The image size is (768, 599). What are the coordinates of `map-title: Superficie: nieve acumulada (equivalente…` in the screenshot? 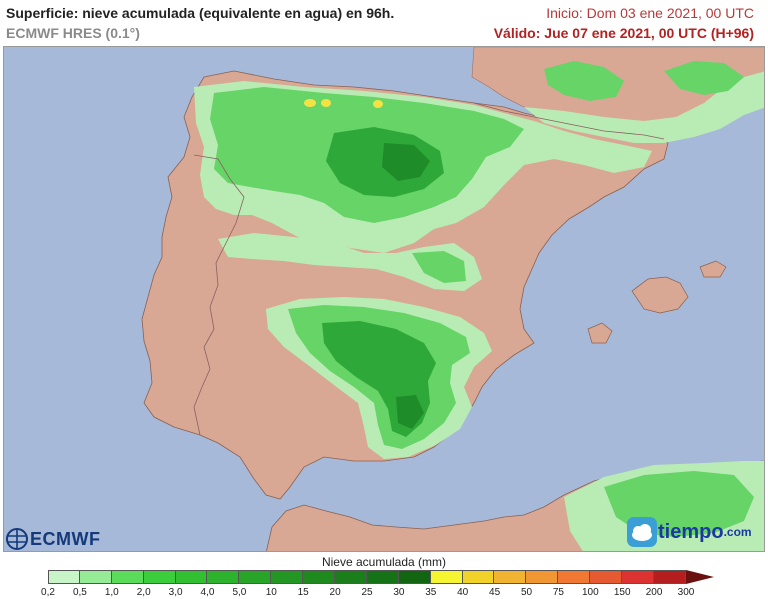 It's located at (200, 13).